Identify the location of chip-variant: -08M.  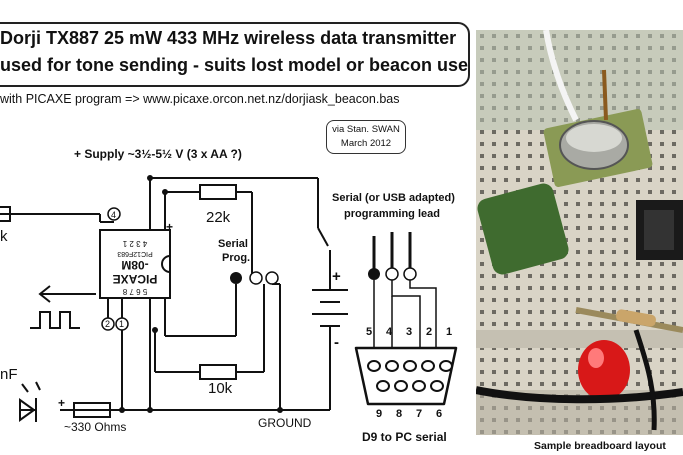
(135, 265).